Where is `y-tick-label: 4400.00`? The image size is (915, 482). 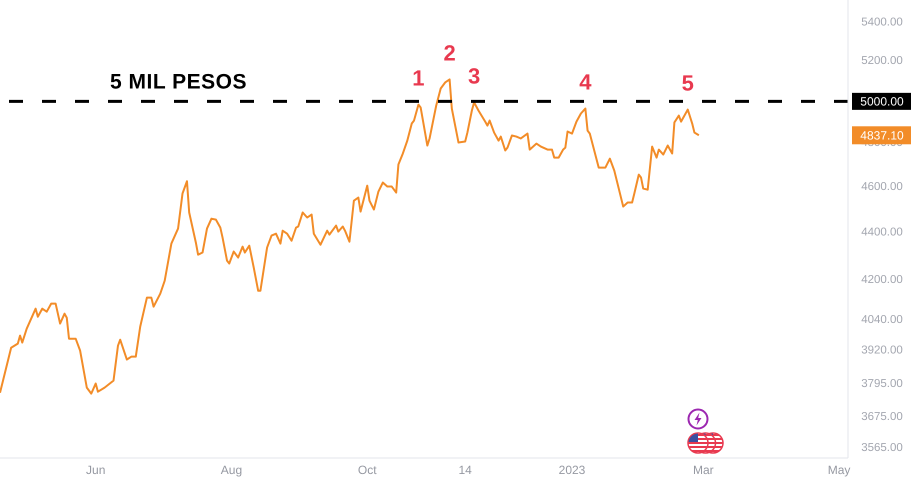 y-tick-label: 4400.00 is located at coordinates (882, 232).